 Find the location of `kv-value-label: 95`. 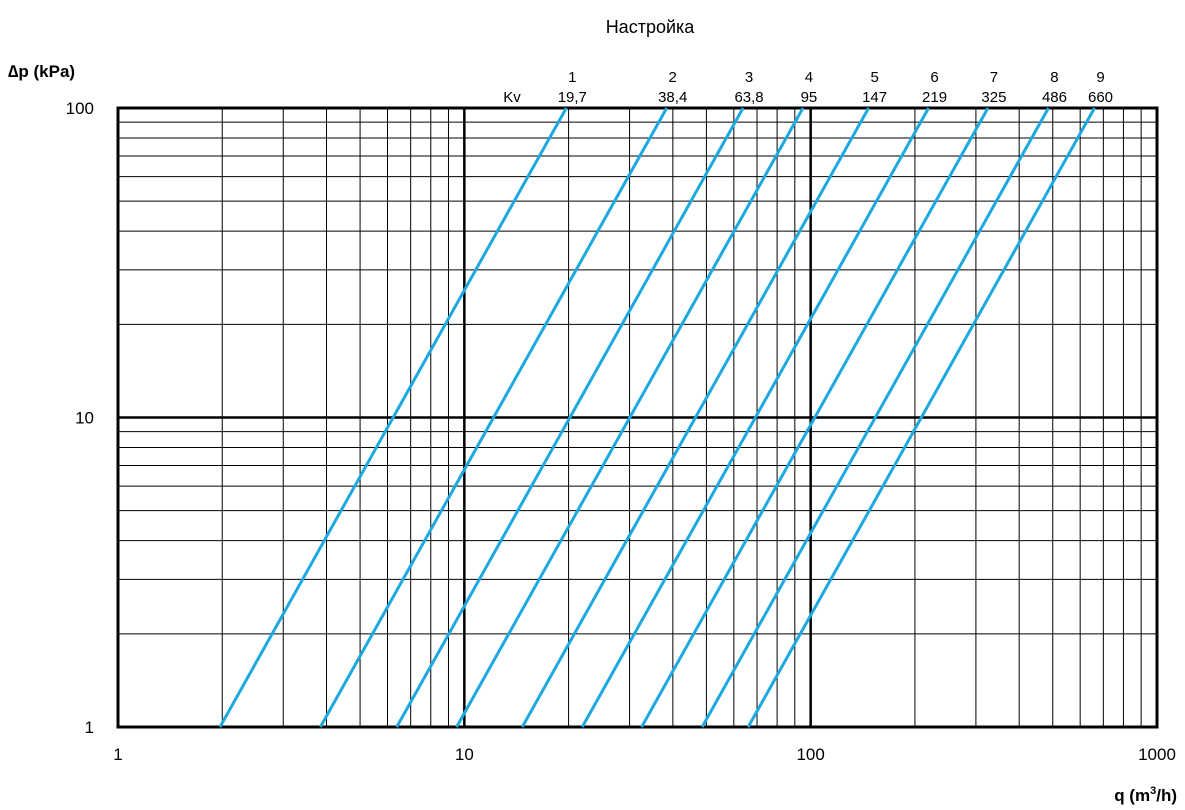

kv-value-label: 95 is located at coordinates (809, 97).